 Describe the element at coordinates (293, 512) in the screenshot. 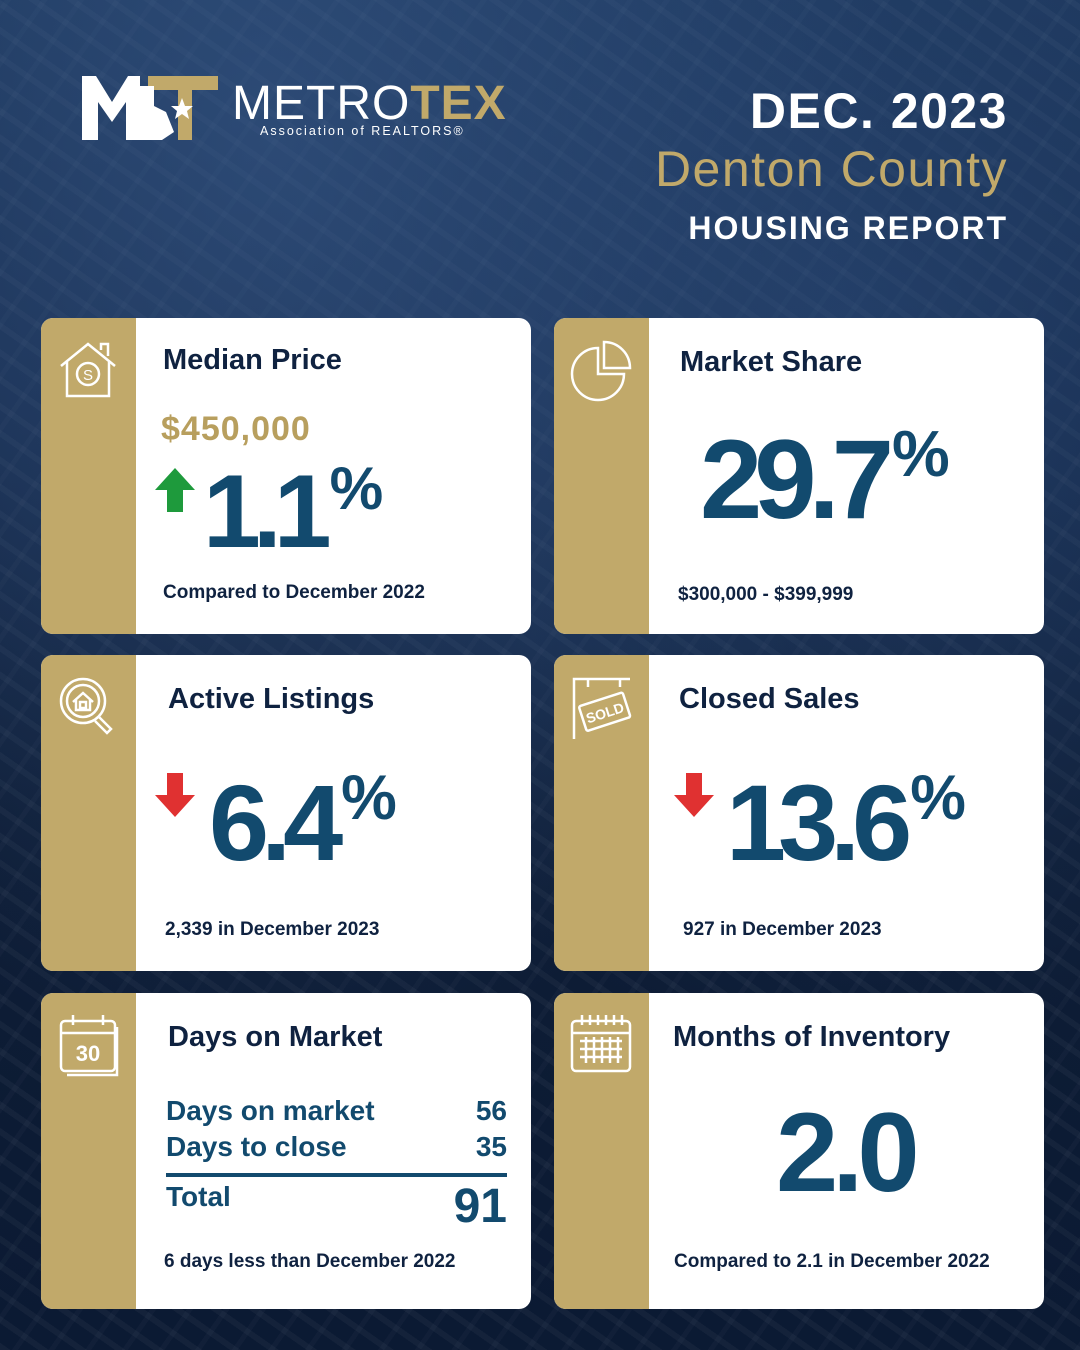

I see `median-change-value: 1.1%` at that location.